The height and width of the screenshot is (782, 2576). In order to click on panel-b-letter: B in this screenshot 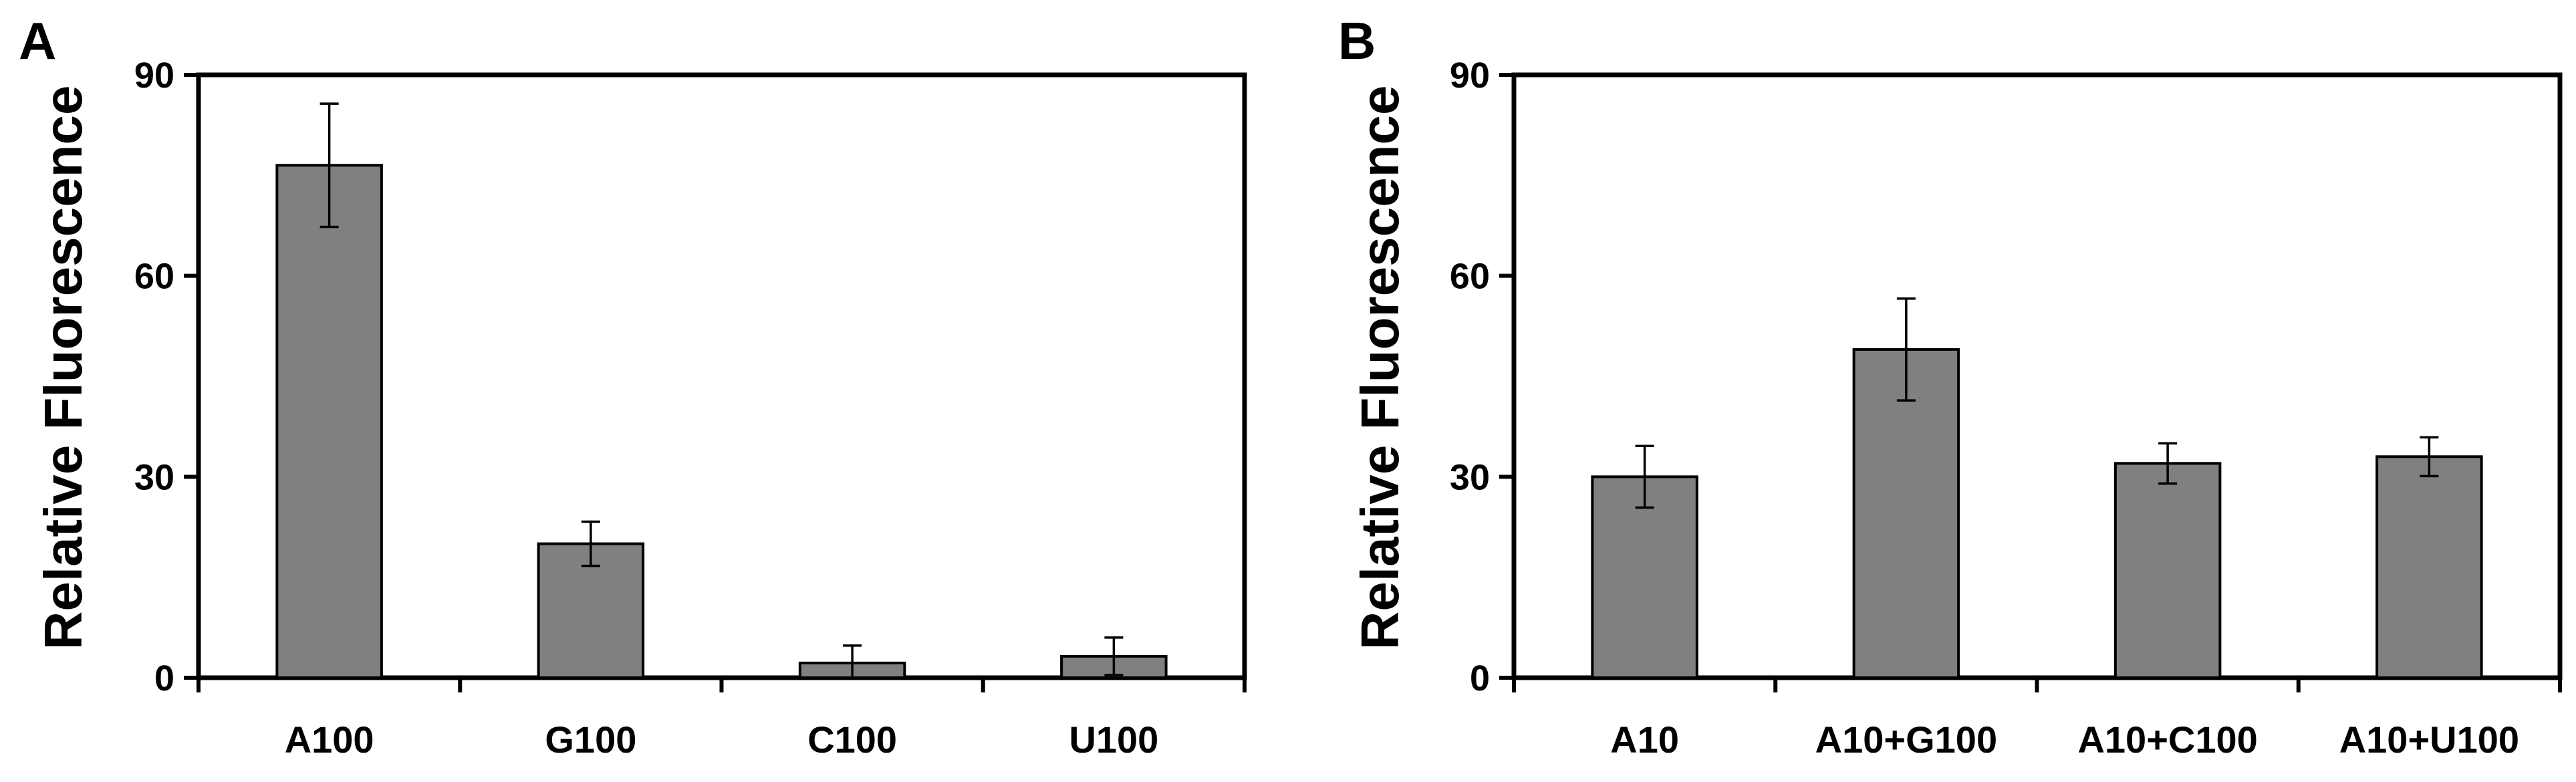, I will do `click(1357, 40)`.